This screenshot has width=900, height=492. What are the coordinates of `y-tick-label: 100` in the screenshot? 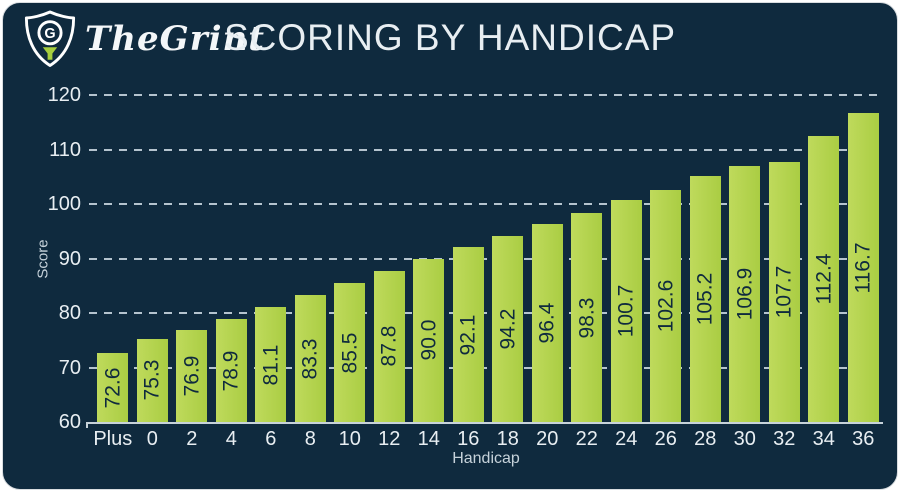 It's located at (64, 204).